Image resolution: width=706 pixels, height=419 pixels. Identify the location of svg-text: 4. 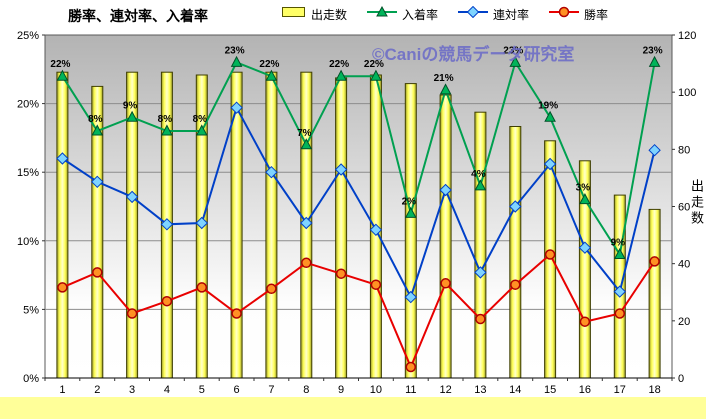
(167, 390).